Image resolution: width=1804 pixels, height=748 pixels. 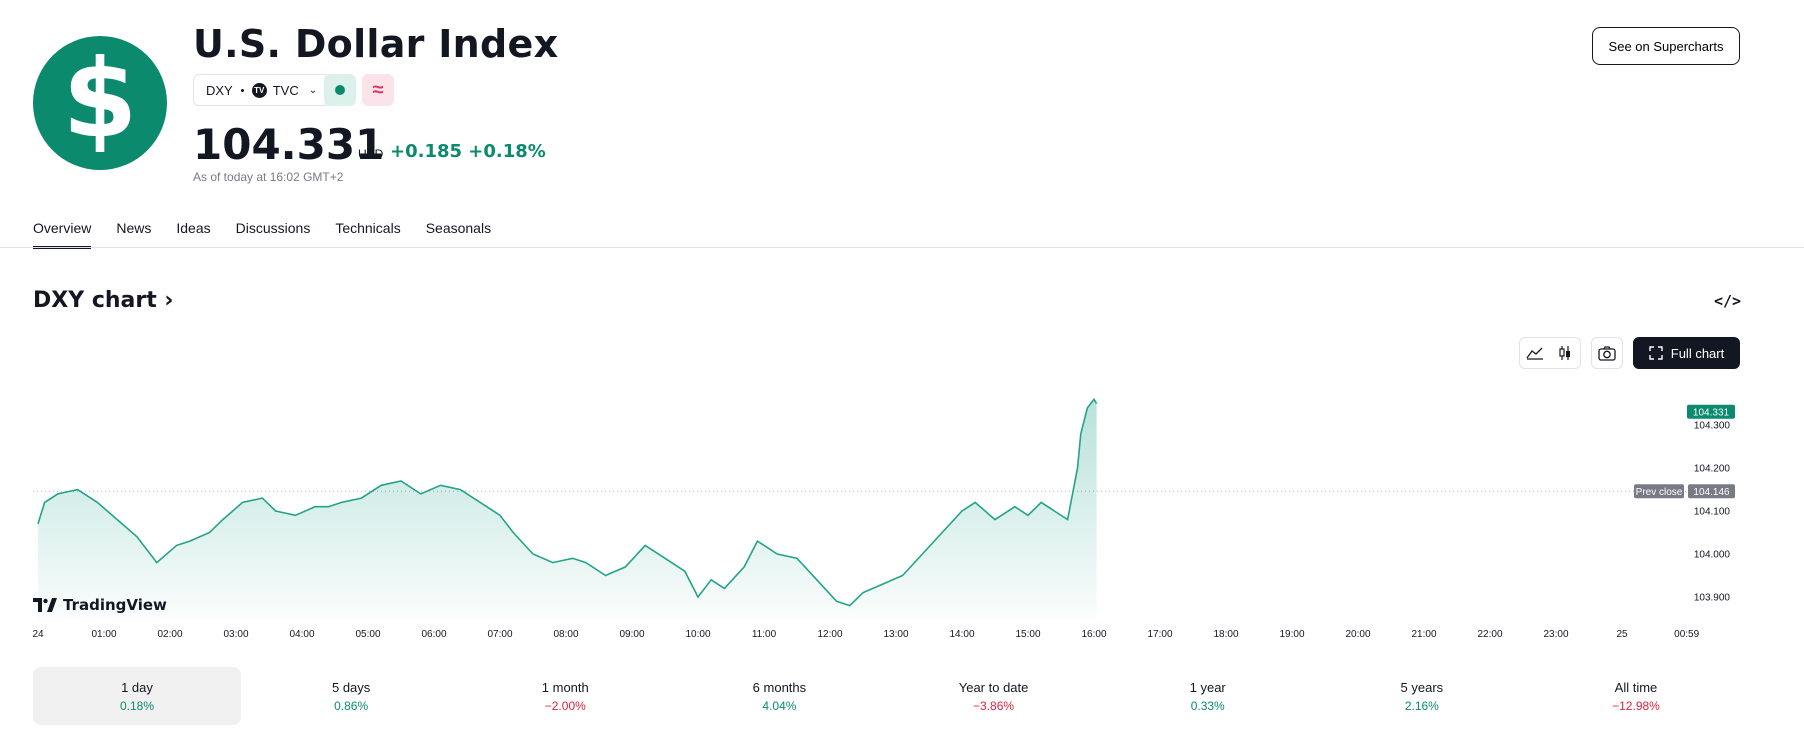 I want to click on page-title: U.S. Dollar Index, so click(x=376, y=44).